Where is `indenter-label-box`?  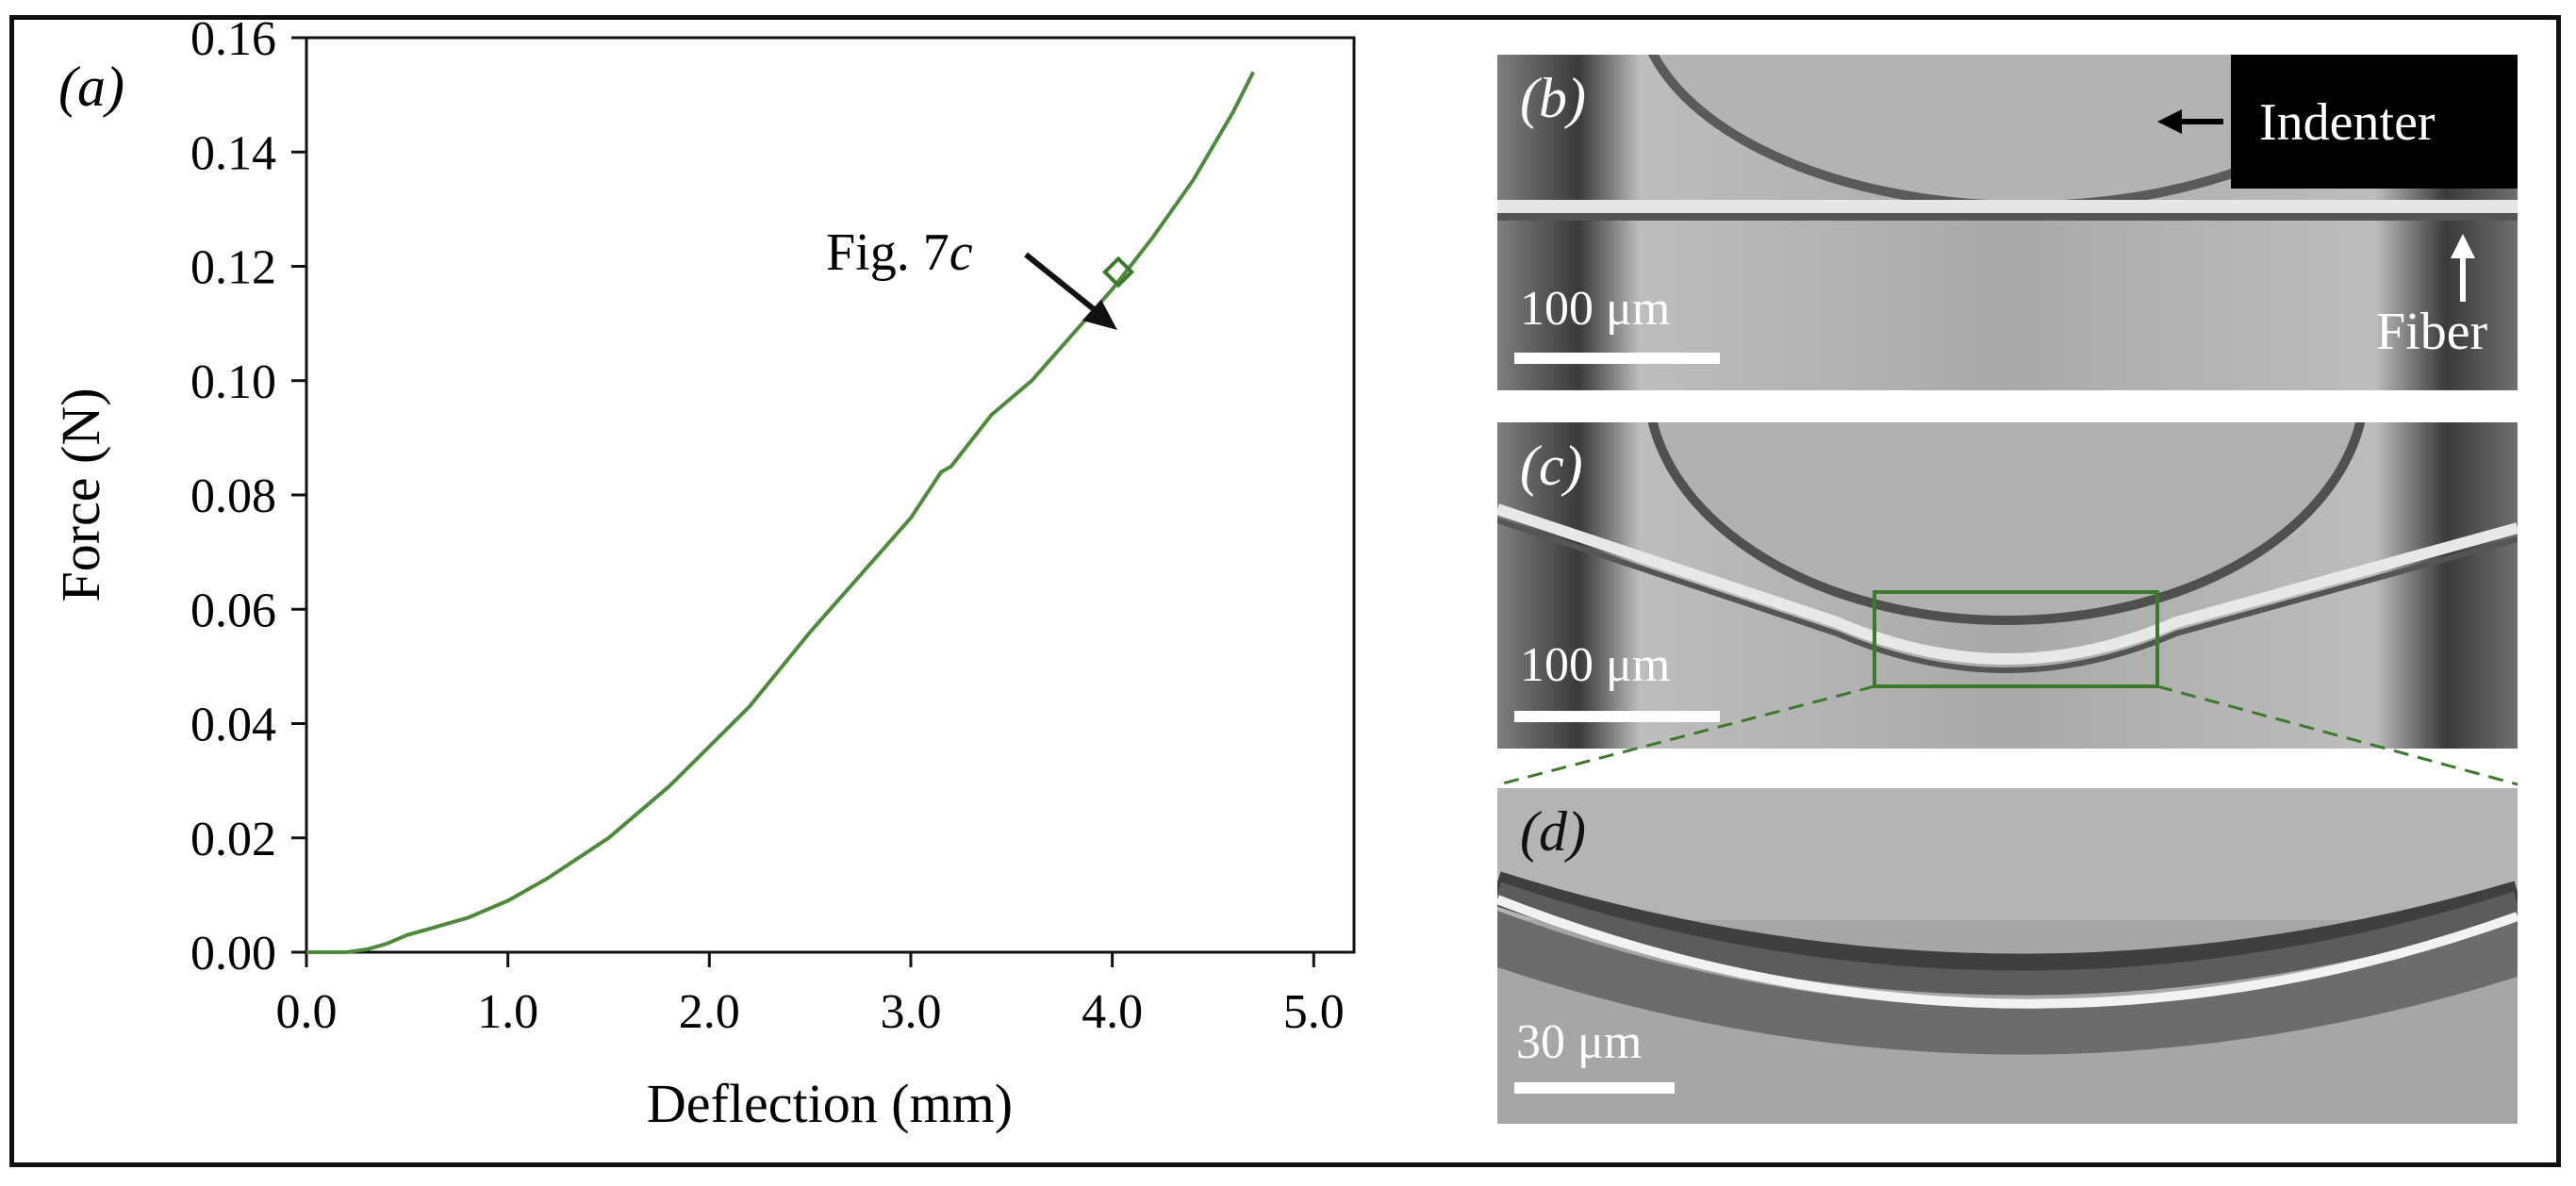
indenter-label-box is located at coordinates (2374, 122).